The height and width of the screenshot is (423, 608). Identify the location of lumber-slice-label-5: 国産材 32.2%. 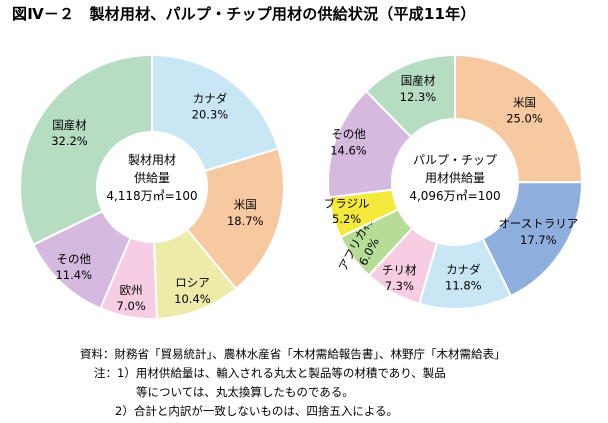
(69, 133).